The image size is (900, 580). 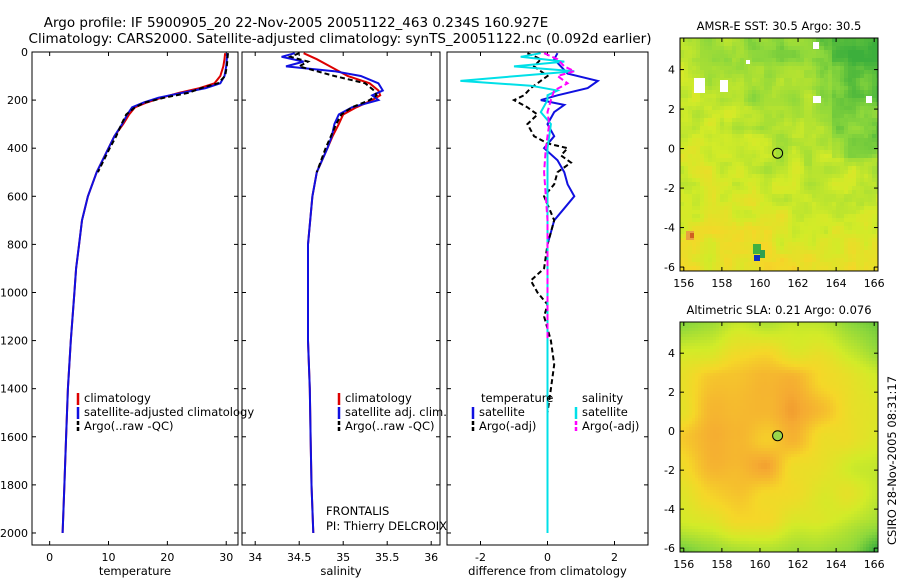 What do you see at coordinates (14, 437) in the screenshot?
I see `depth-tick-label: 1600` at bounding box center [14, 437].